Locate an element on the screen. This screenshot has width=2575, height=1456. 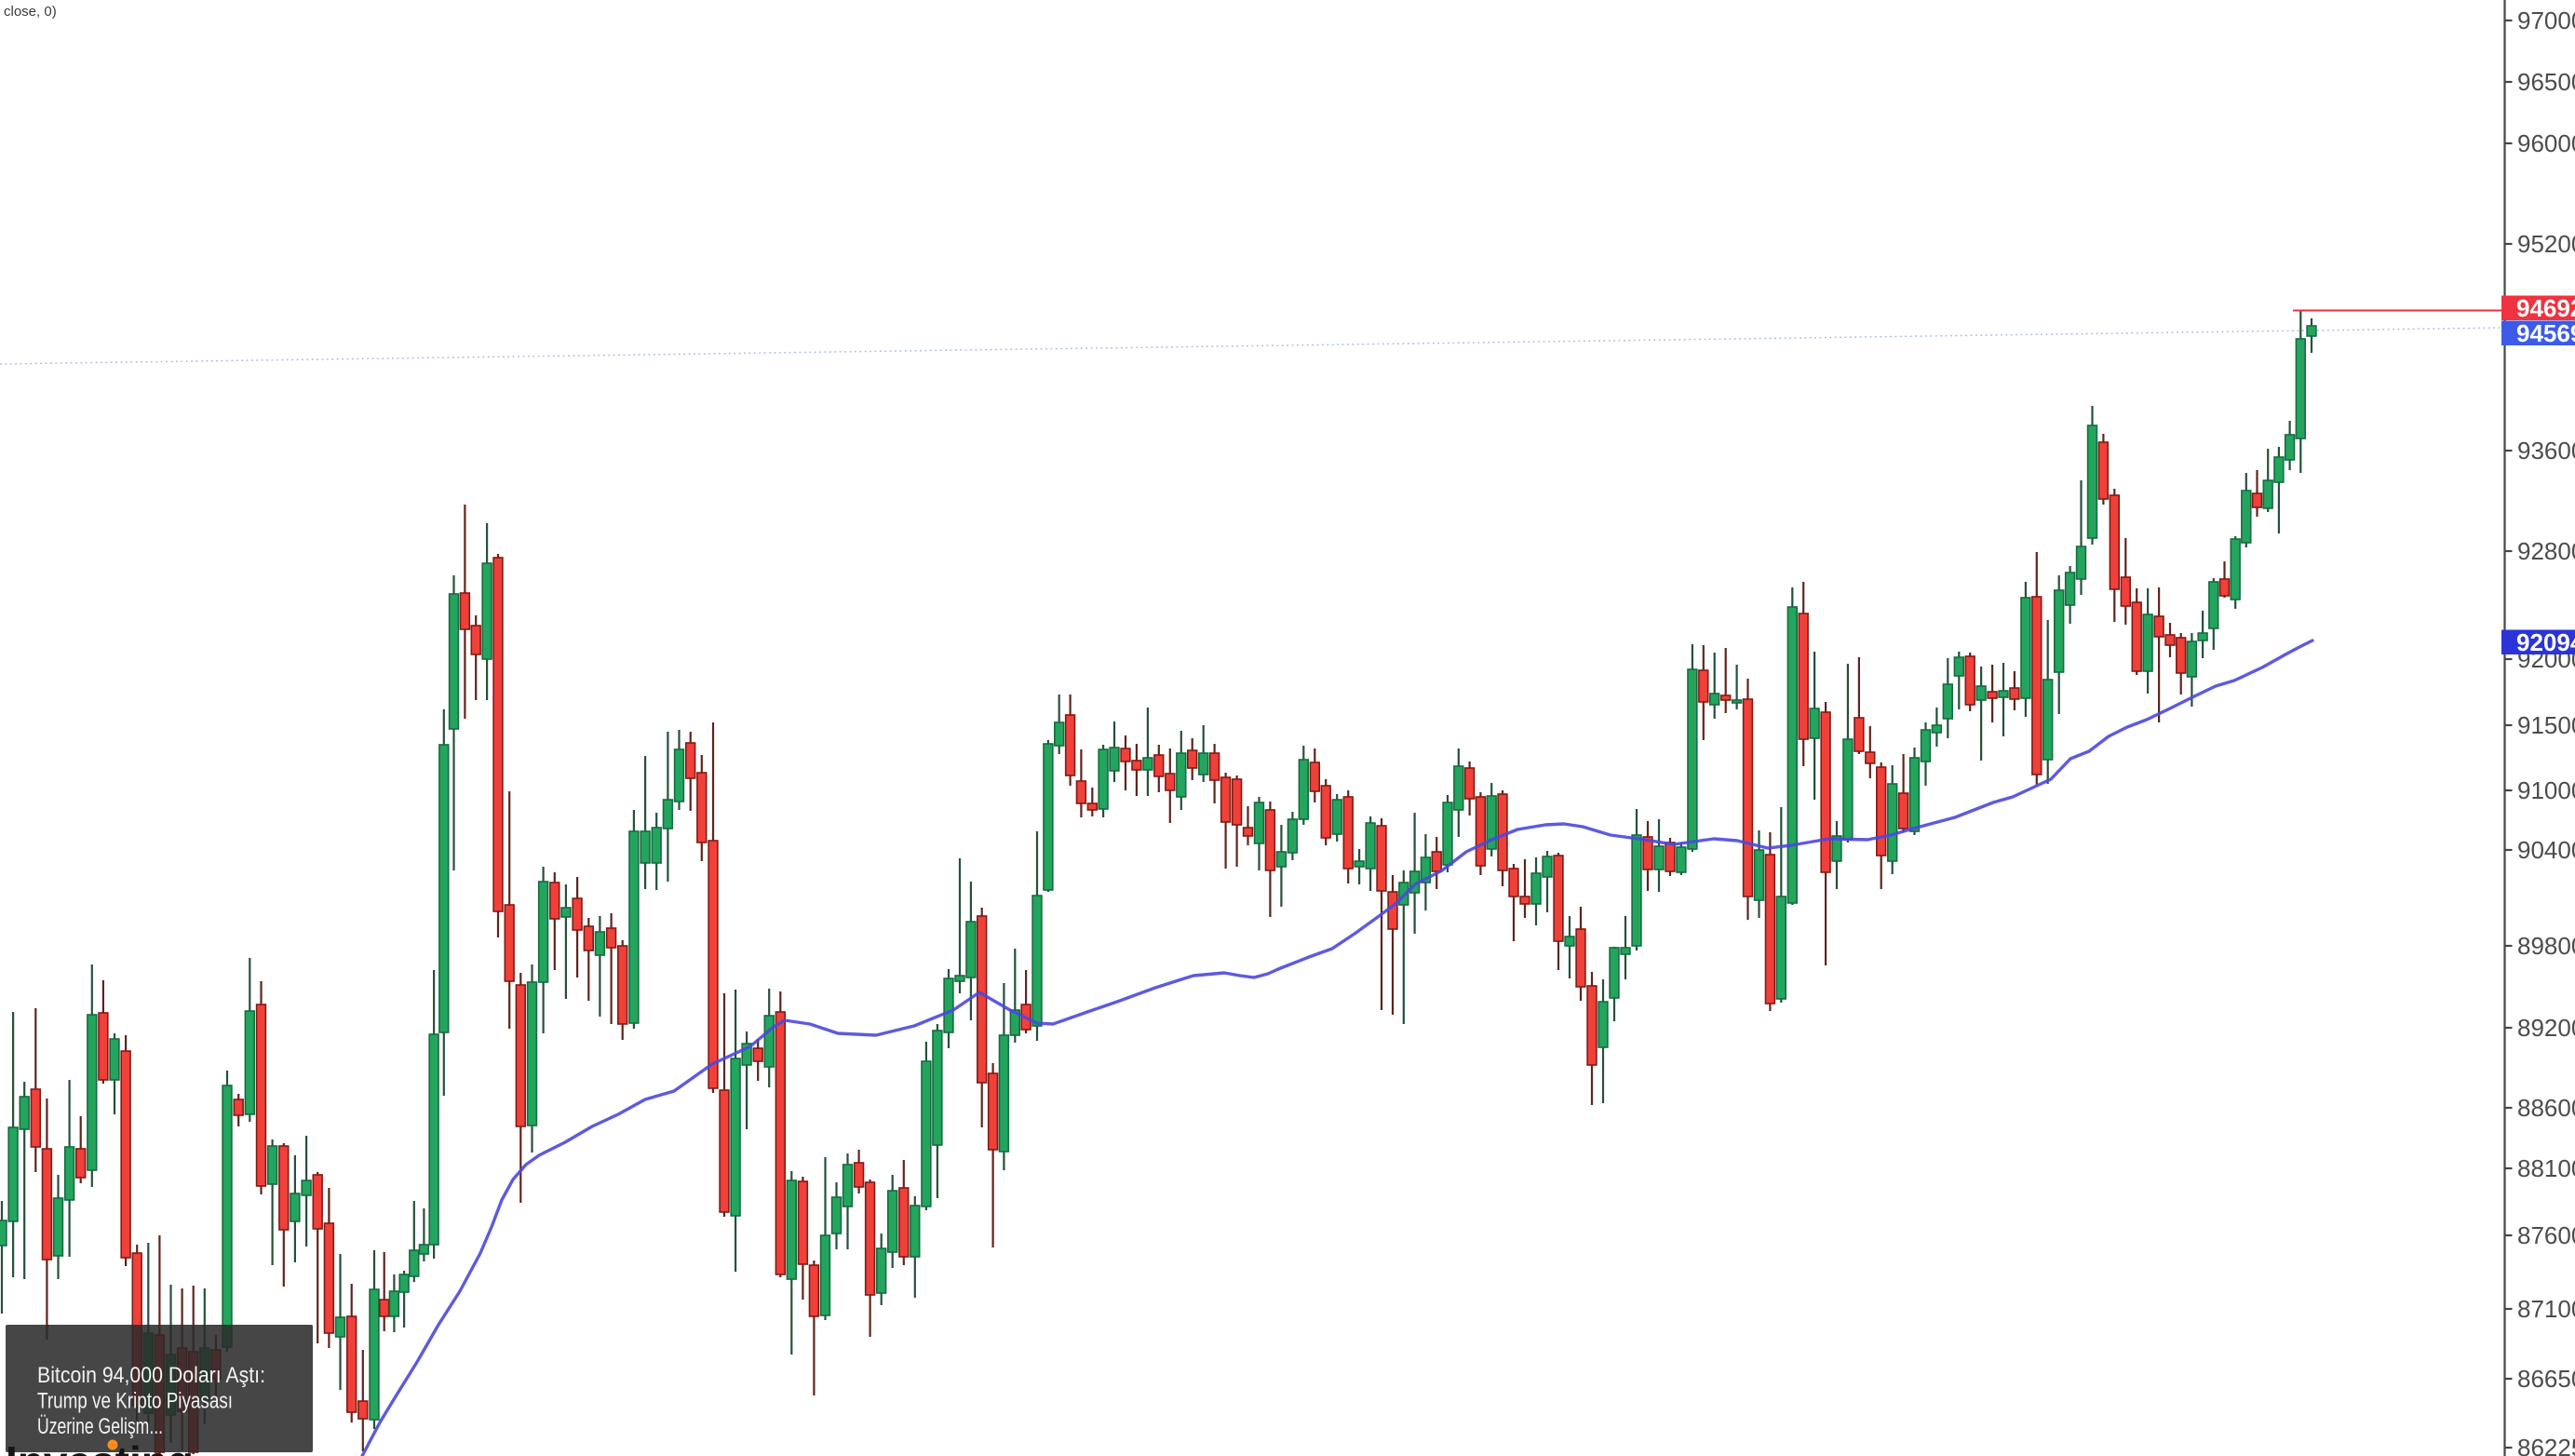
svg-text: 86650 is located at coordinates (2546, 1379).